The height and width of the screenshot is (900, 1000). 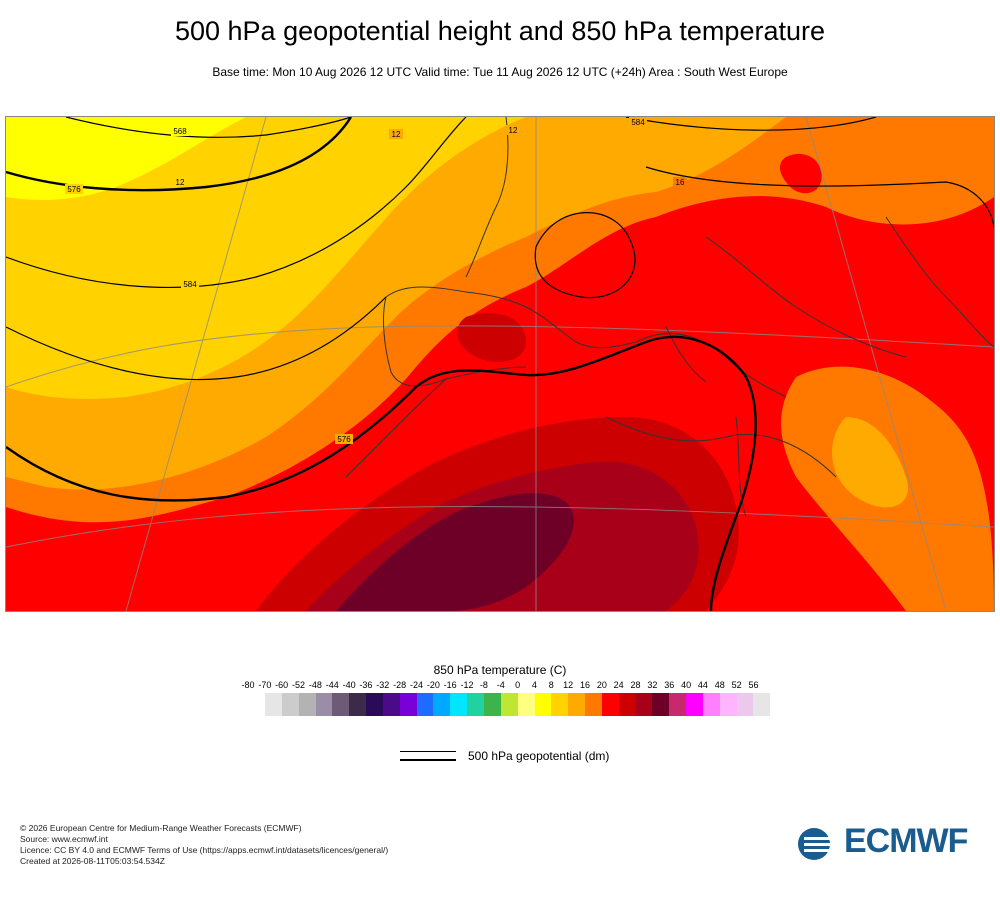 What do you see at coordinates (686, 685) in the screenshot?
I see `legend-tick-label: 40` at bounding box center [686, 685].